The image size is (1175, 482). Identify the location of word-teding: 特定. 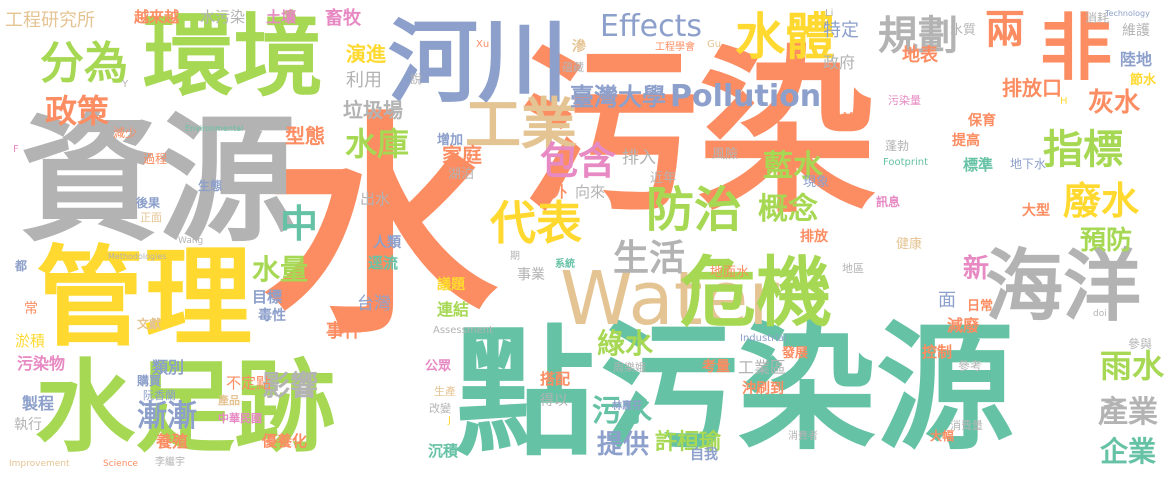
(841, 30).